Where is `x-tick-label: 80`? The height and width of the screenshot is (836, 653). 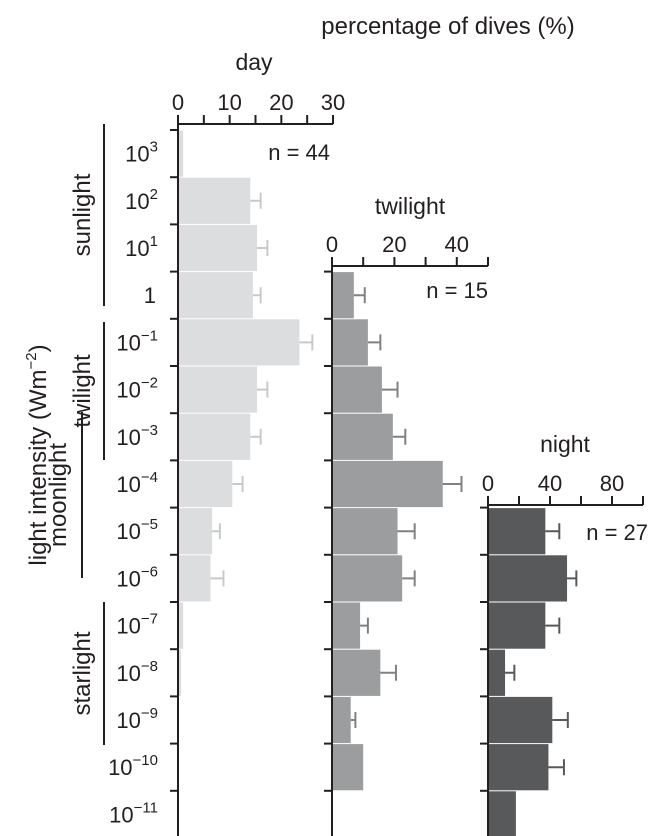 x-tick-label: 80 is located at coordinates (612, 483).